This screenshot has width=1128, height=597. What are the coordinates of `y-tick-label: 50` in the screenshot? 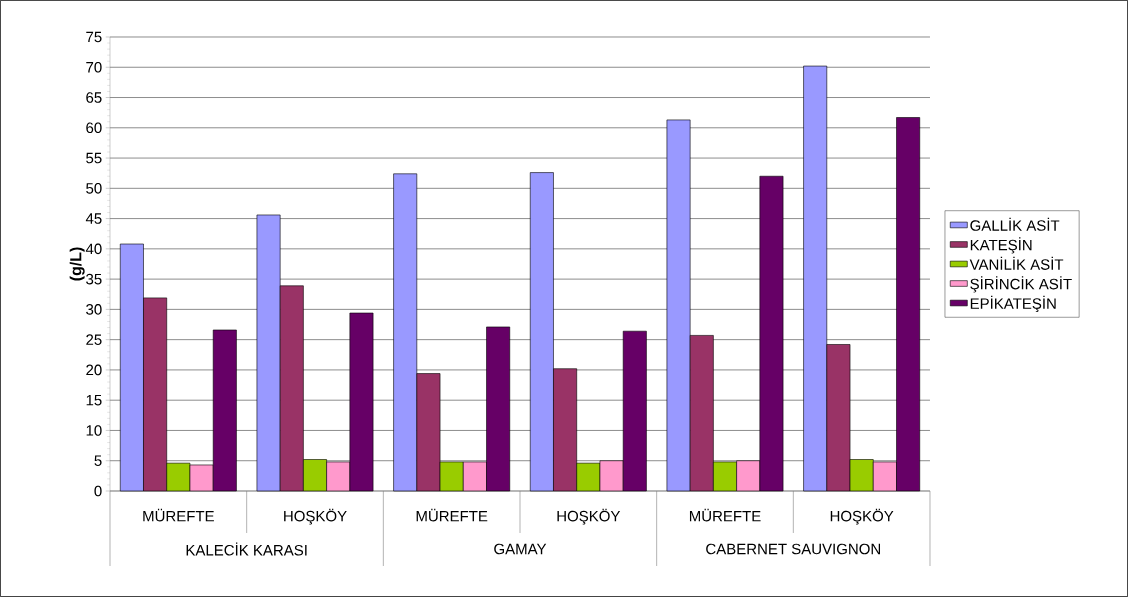 It's located at (94, 188).